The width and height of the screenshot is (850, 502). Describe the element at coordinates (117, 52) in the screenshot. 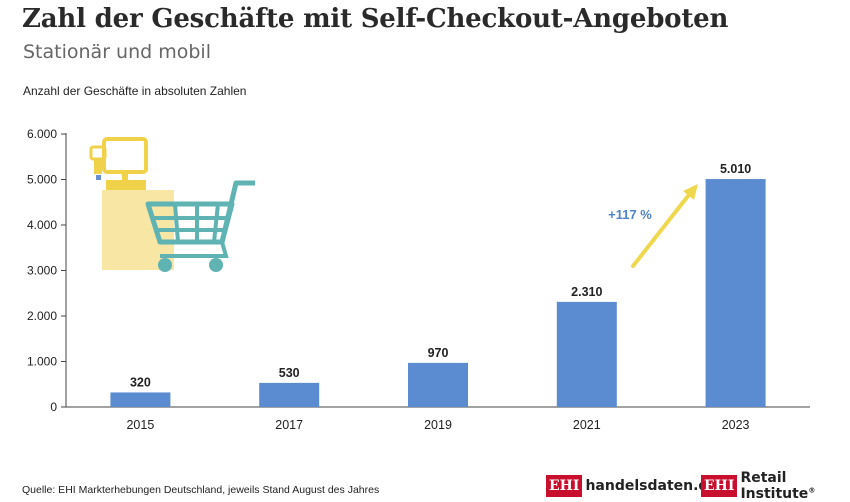

I see `chart-subtitle: Stationär und mobil` at that location.